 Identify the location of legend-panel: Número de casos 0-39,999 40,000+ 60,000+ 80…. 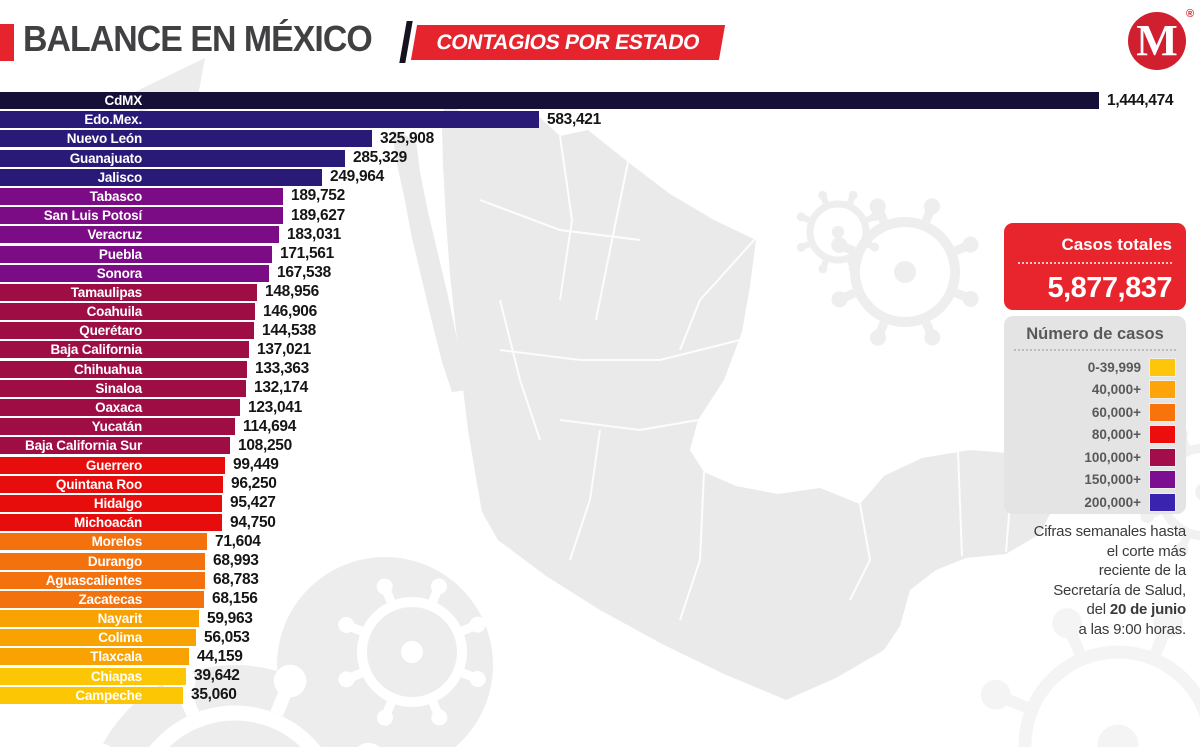
(1095, 415).